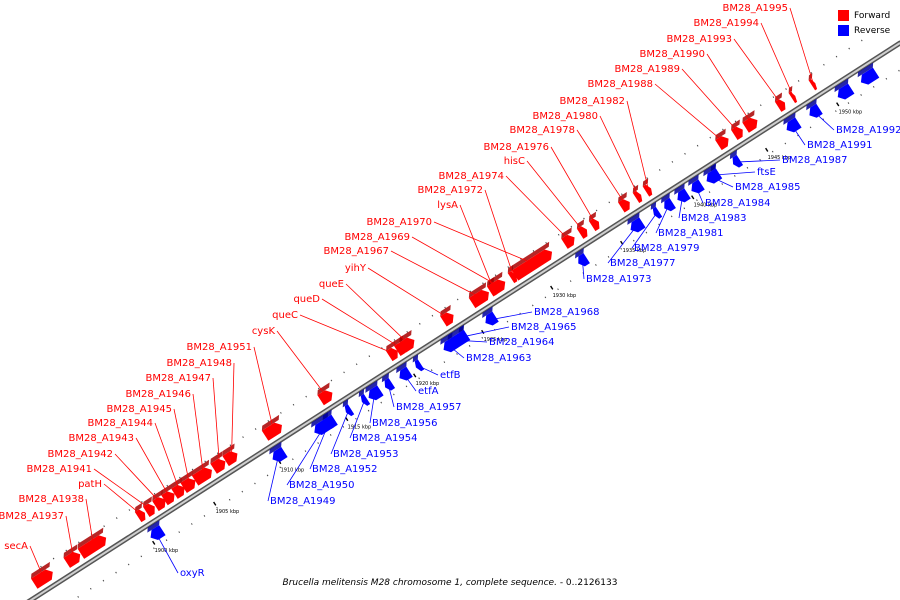 The image size is (900, 600). I want to click on reverse-gene-label-bm28-a1973: BM28_A1973, so click(619, 279).